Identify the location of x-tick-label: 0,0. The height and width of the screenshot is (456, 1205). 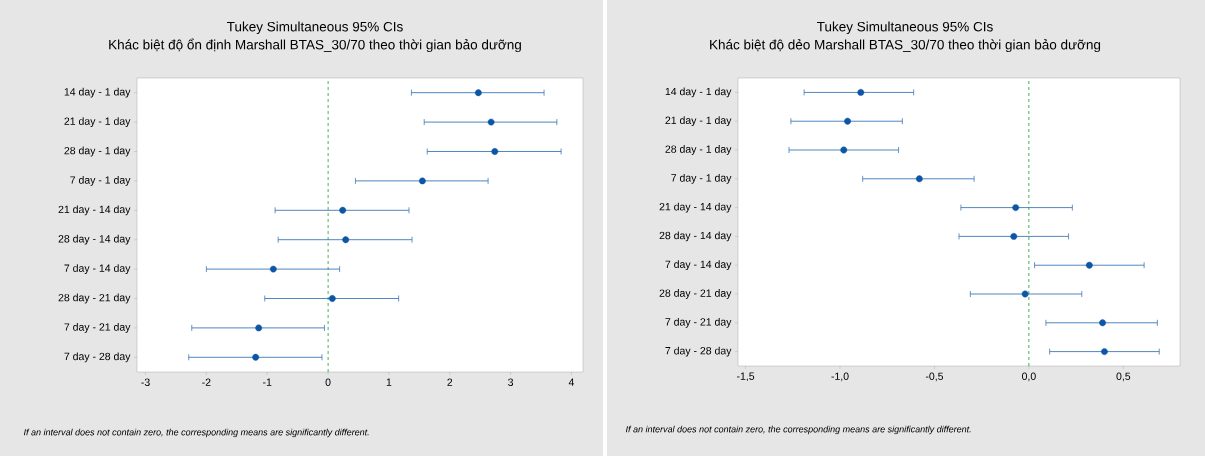
(1029, 377).